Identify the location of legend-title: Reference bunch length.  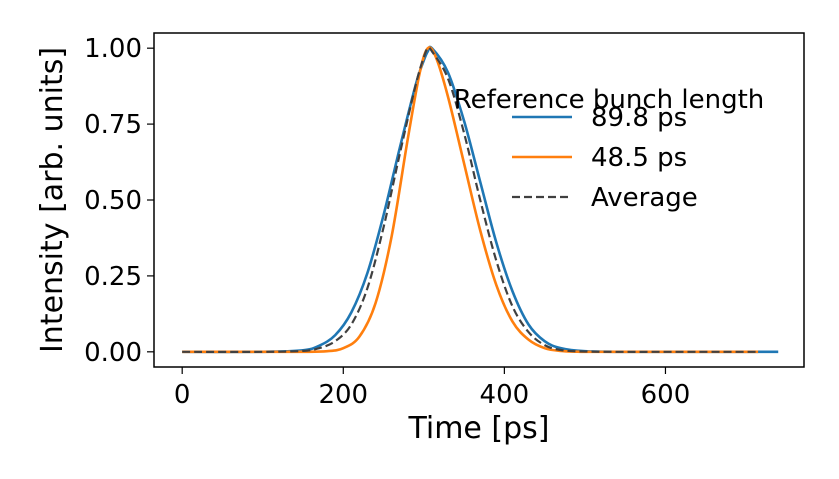
(609, 100).